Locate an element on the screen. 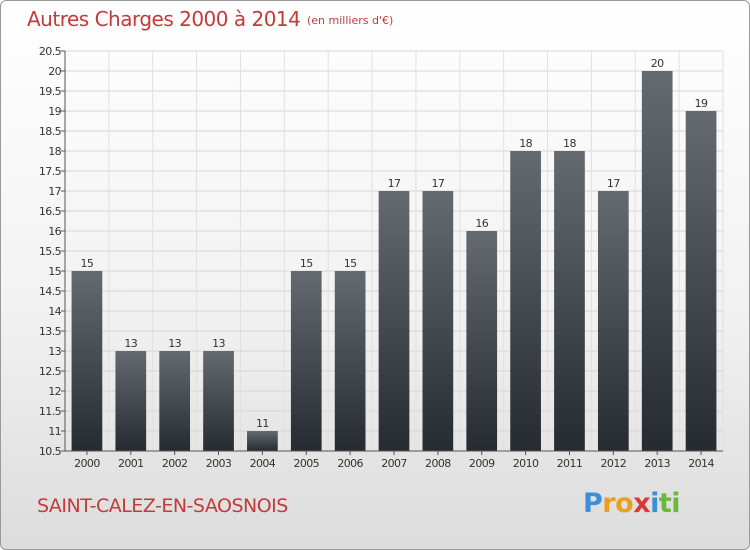  y-tick-label: 12 is located at coordinates (54, 391).